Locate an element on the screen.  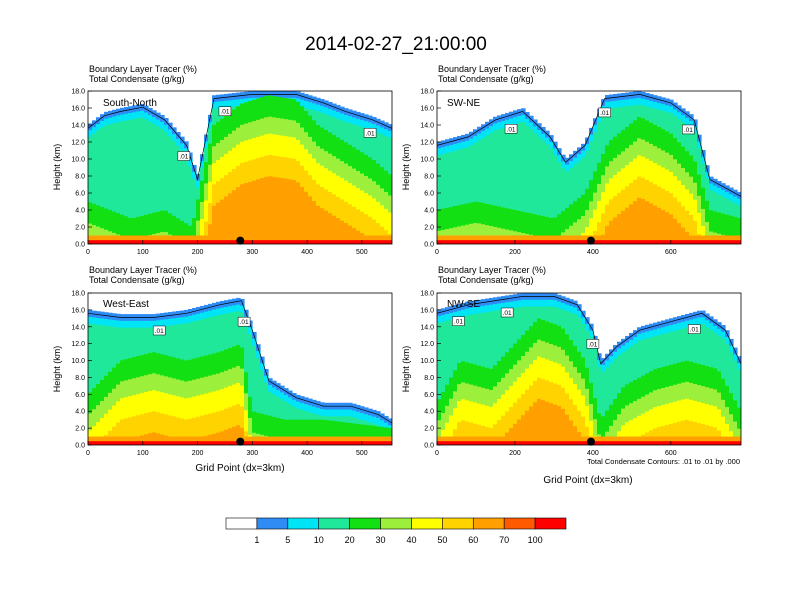
panel-name: SW-NE is located at coordinates (463, 103).